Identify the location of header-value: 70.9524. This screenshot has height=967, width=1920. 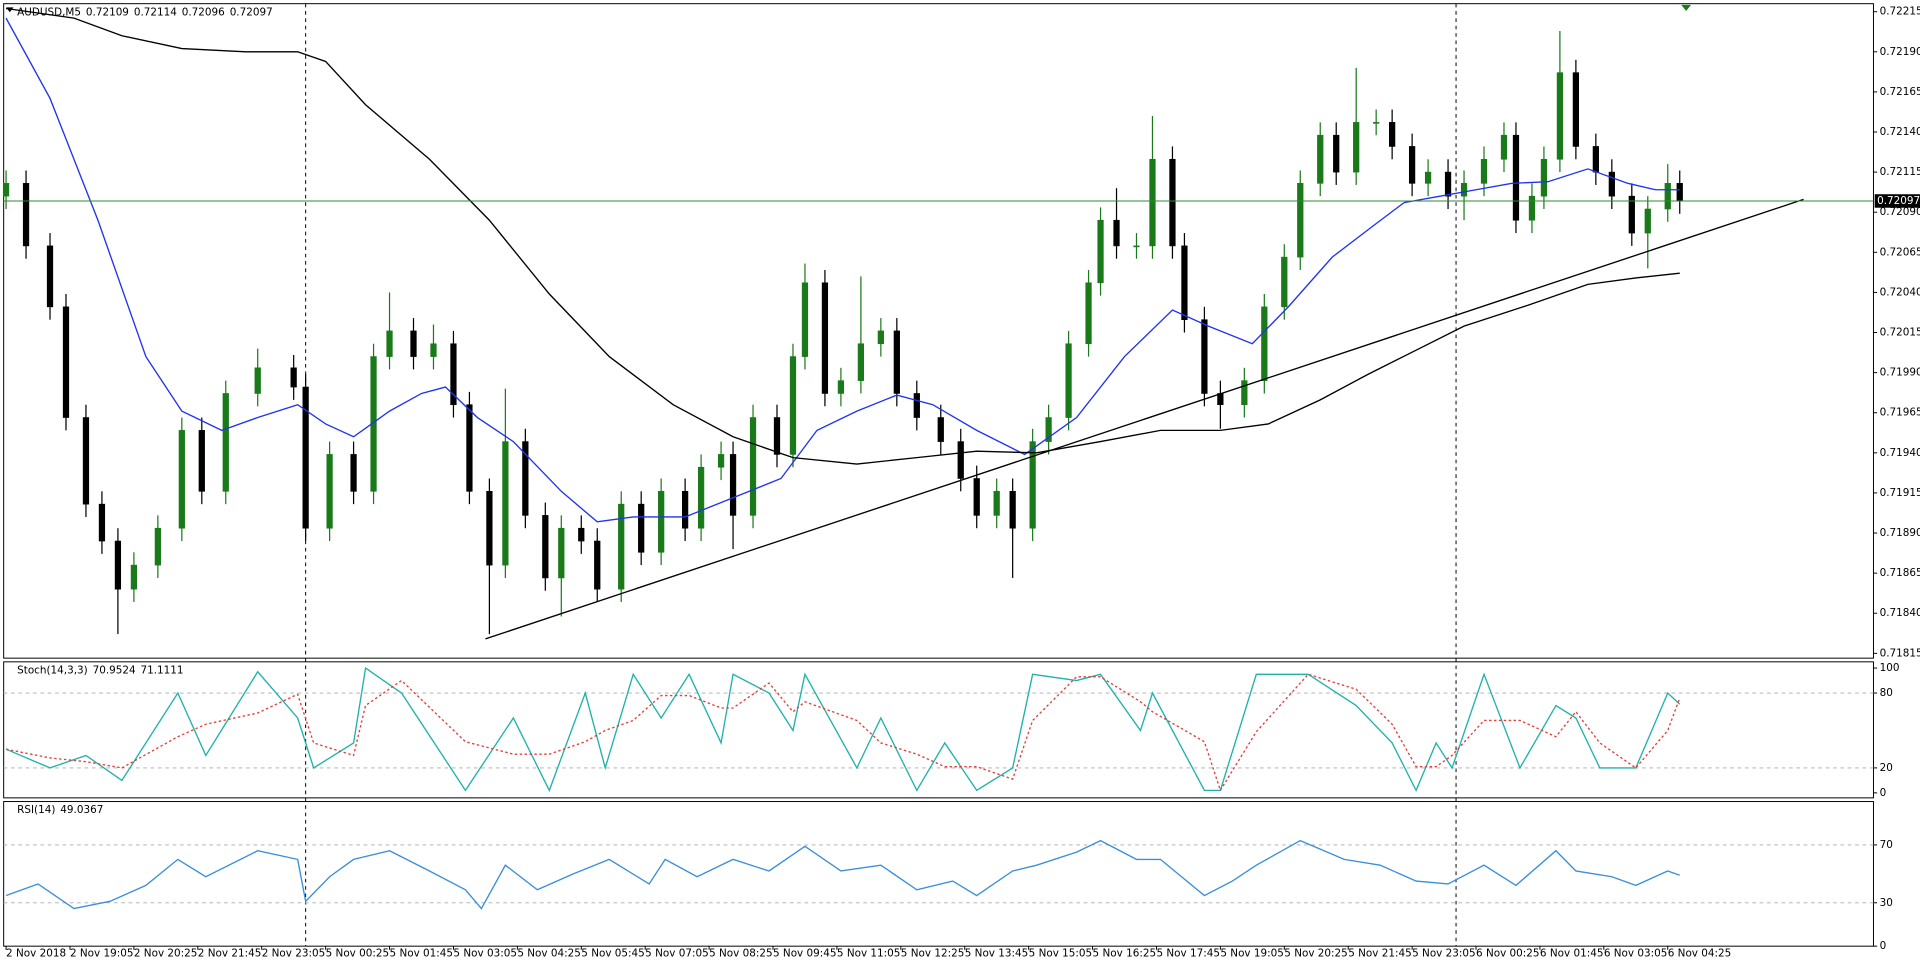
(114, 670).